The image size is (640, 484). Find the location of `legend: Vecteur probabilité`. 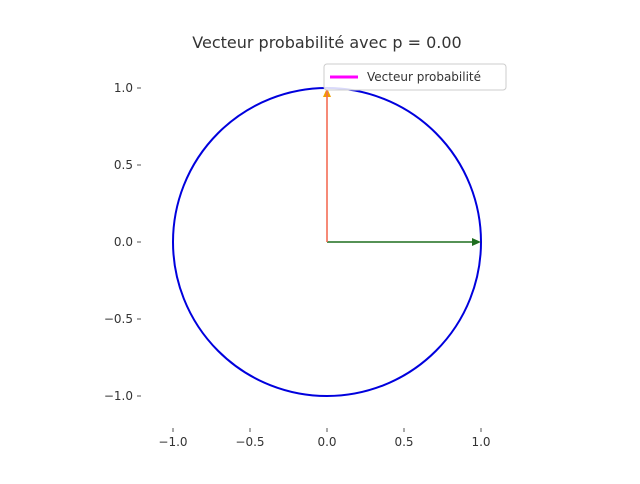

legend: Vecteur probabilité is located at coordinates (415, 77).